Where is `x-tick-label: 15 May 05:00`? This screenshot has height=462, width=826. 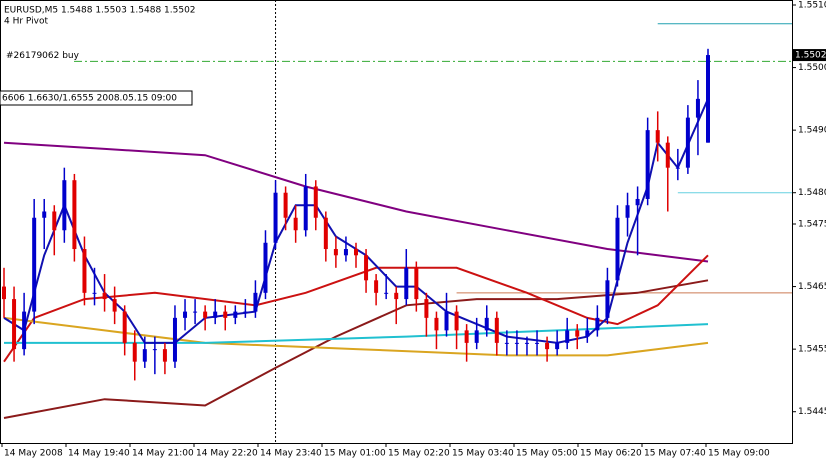 x-tick-label: 15 May 05:00 is located at coordinates (547, 454).